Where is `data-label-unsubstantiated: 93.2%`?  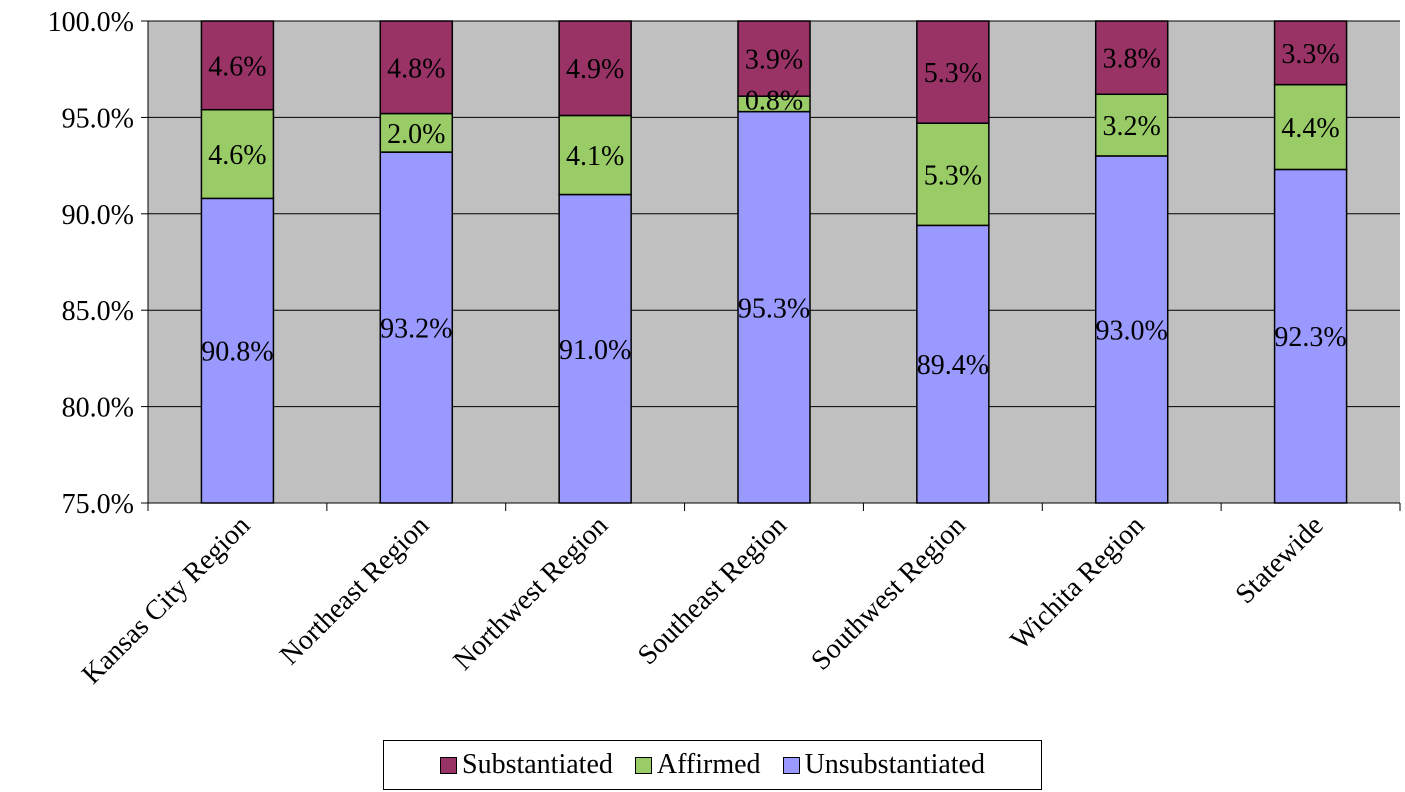 data-label-unsubstantiated: 93.2% is located at coordinates (416, 329).